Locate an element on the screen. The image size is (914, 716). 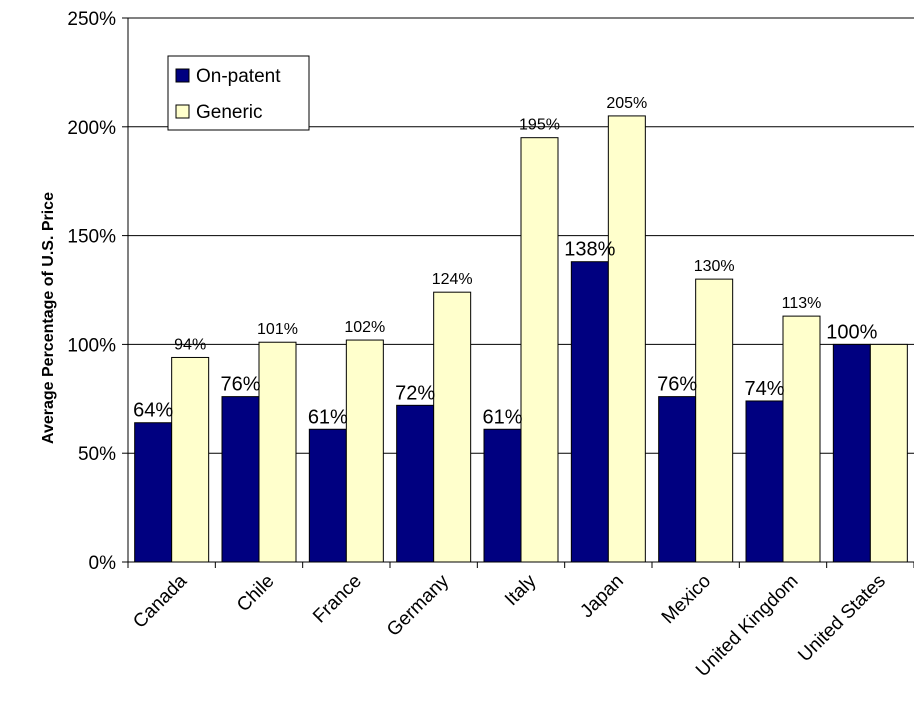
y-tick-label: 50% is located at coordinates (97, 454).